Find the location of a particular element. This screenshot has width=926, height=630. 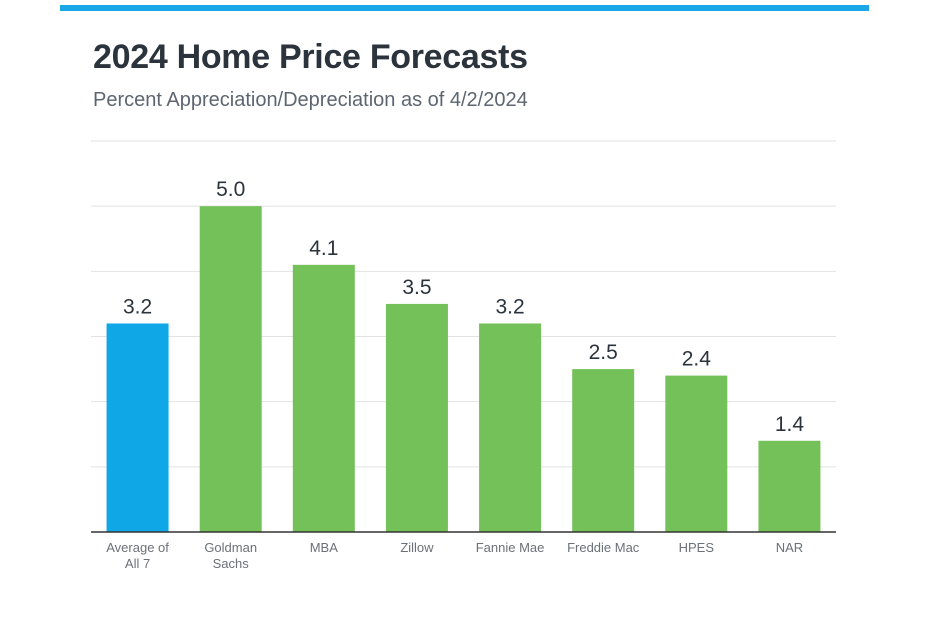

tick-label: Goldman Sachs is located at coordinates (230, 555).